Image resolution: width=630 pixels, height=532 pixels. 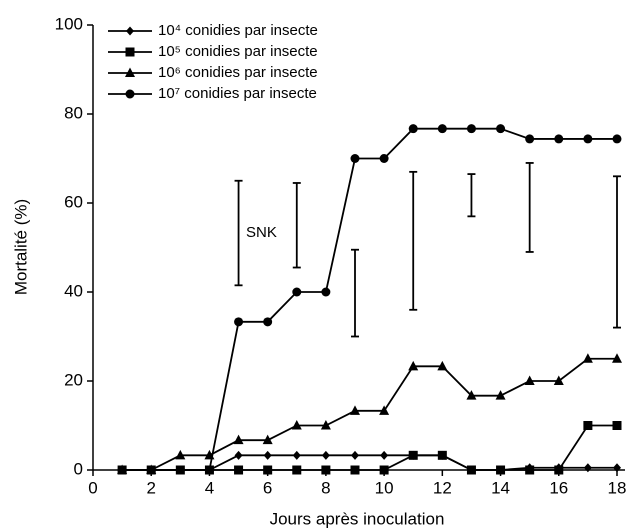 I want to click on y-tick-label: 40, so click(x=73, y=290).